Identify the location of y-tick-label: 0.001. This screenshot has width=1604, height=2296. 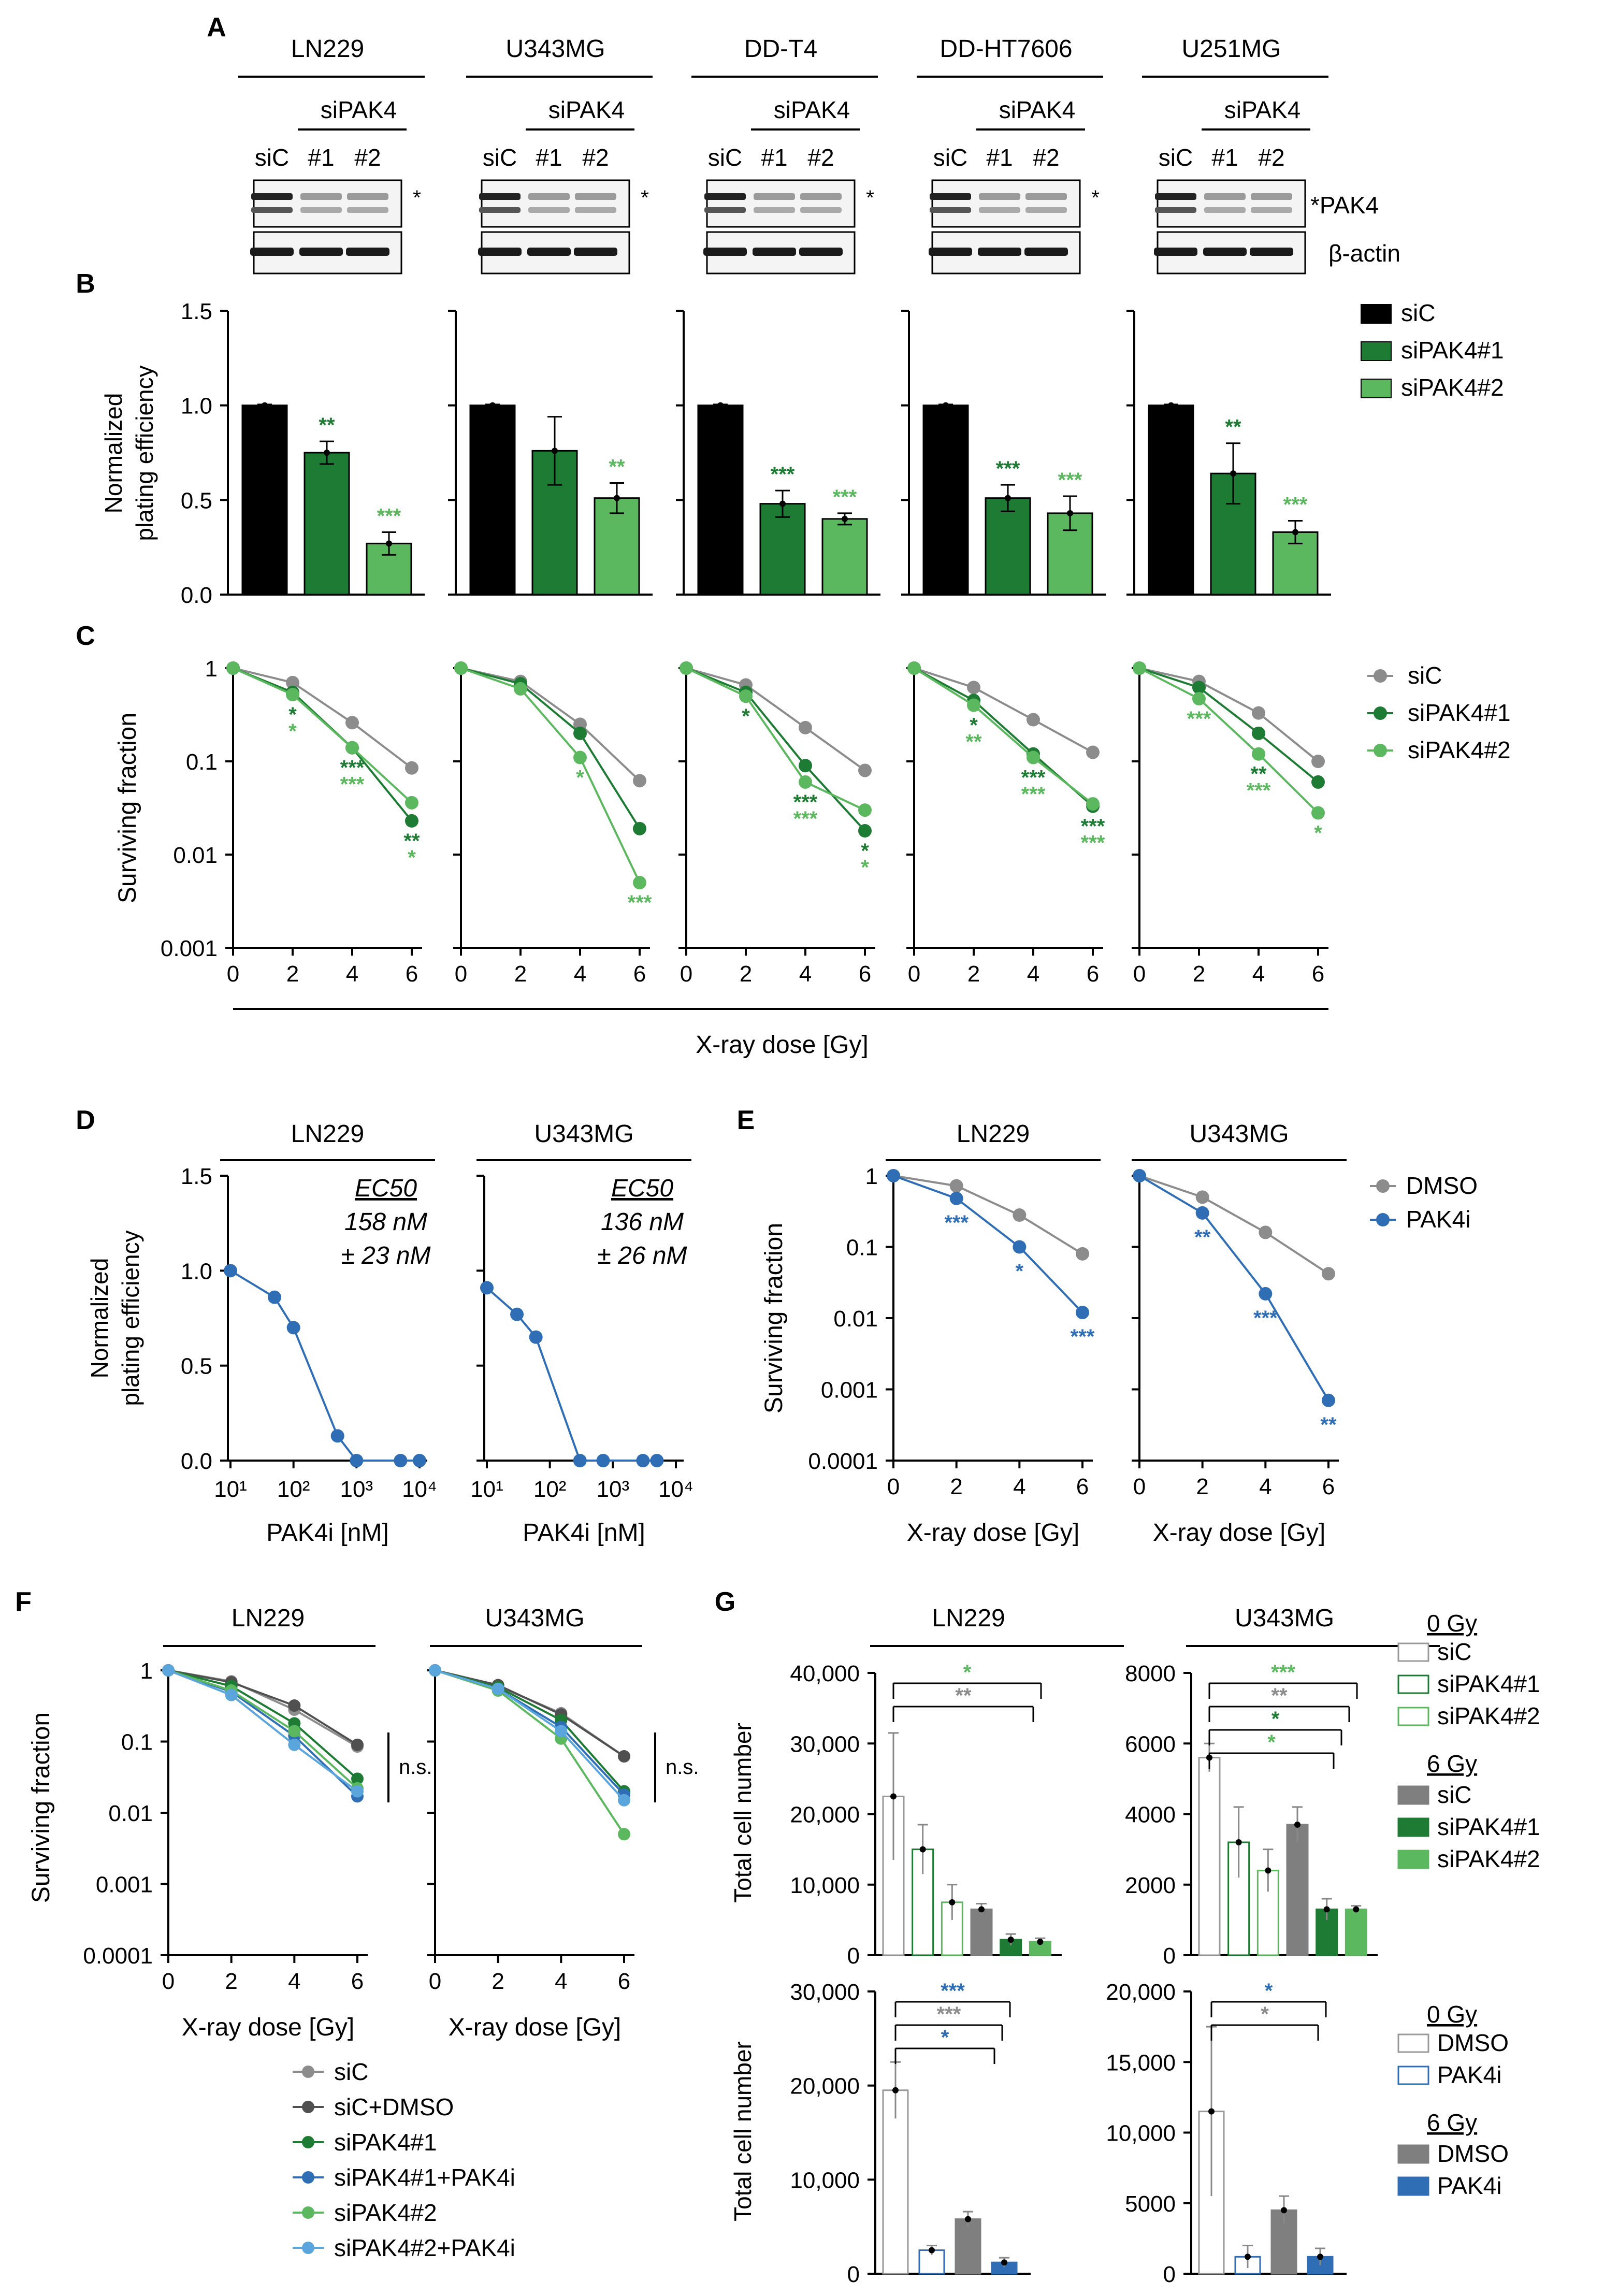
(849, 1390).